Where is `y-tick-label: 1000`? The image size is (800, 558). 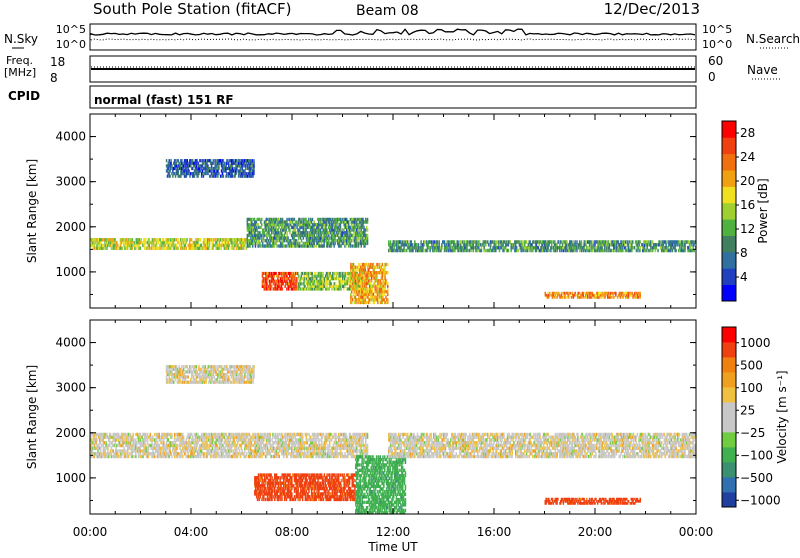
y-tick-label: 1000 is located at coordinates (70, 272).